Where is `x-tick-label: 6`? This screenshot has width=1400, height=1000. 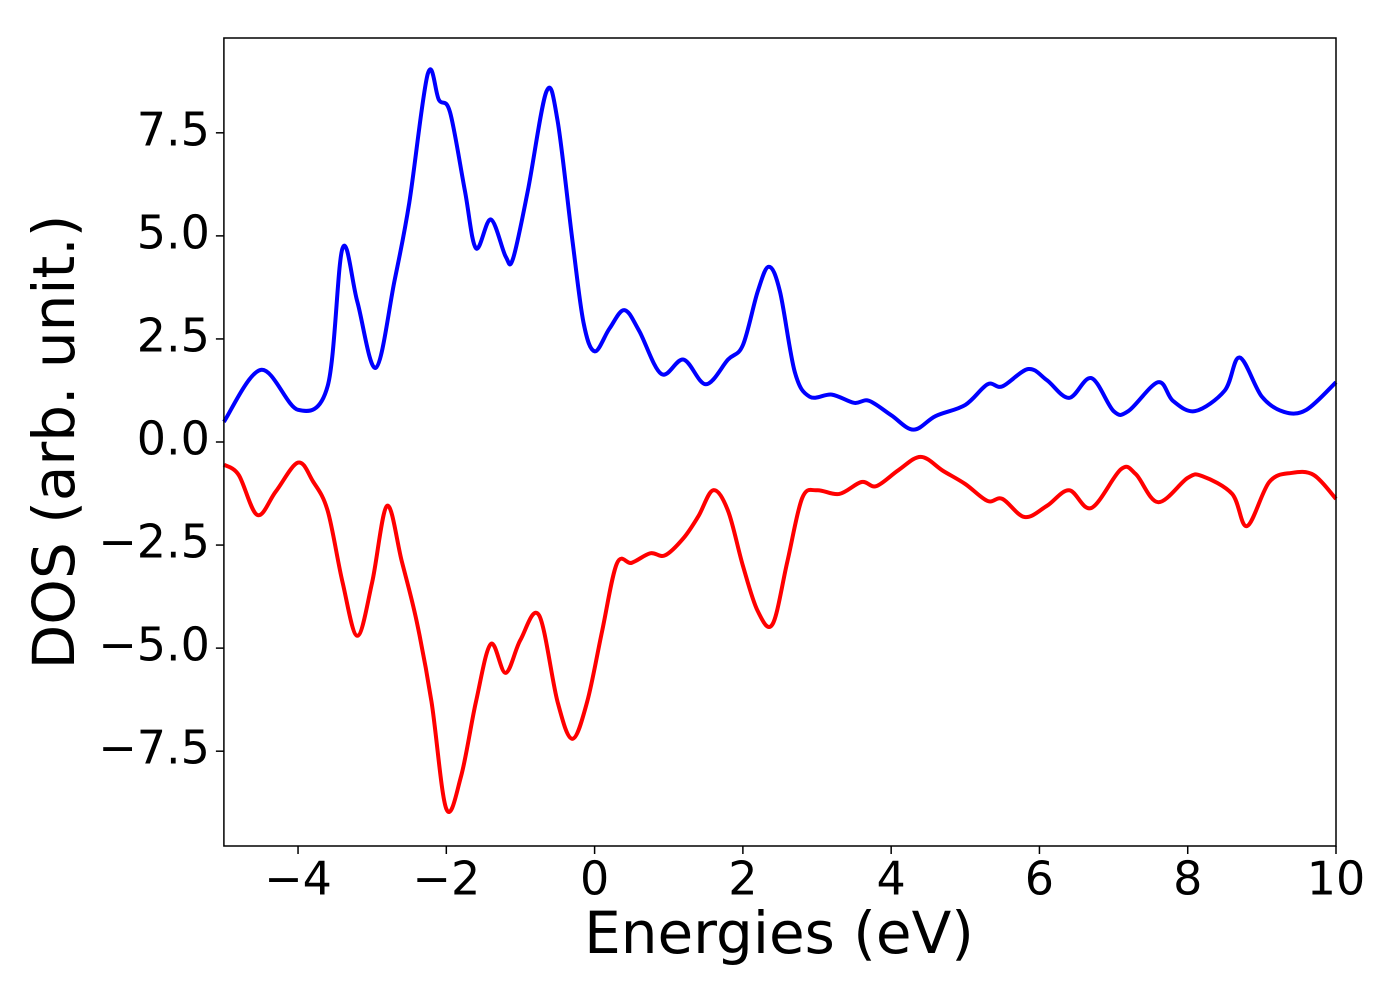
x-tick-label: 6 is located at coordinates (1039, 879).